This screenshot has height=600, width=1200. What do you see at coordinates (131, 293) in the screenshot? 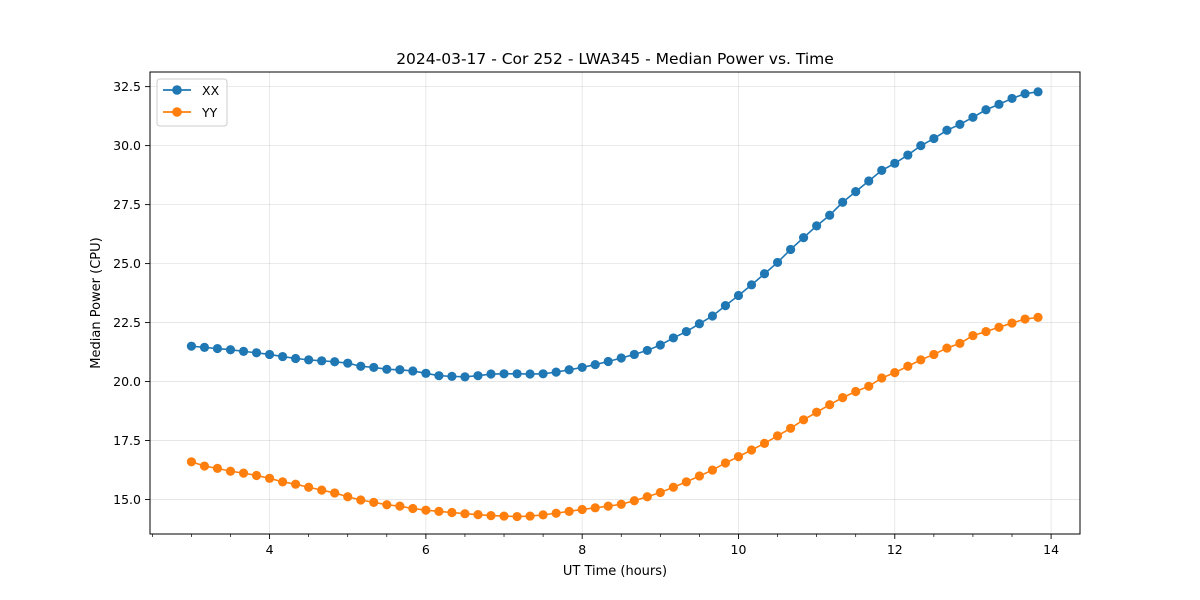
I see `y-axis: 15.0 17.5 20.0 22.5 25.0 27.5 30.0 32.5` at bounding box center [131, 293].